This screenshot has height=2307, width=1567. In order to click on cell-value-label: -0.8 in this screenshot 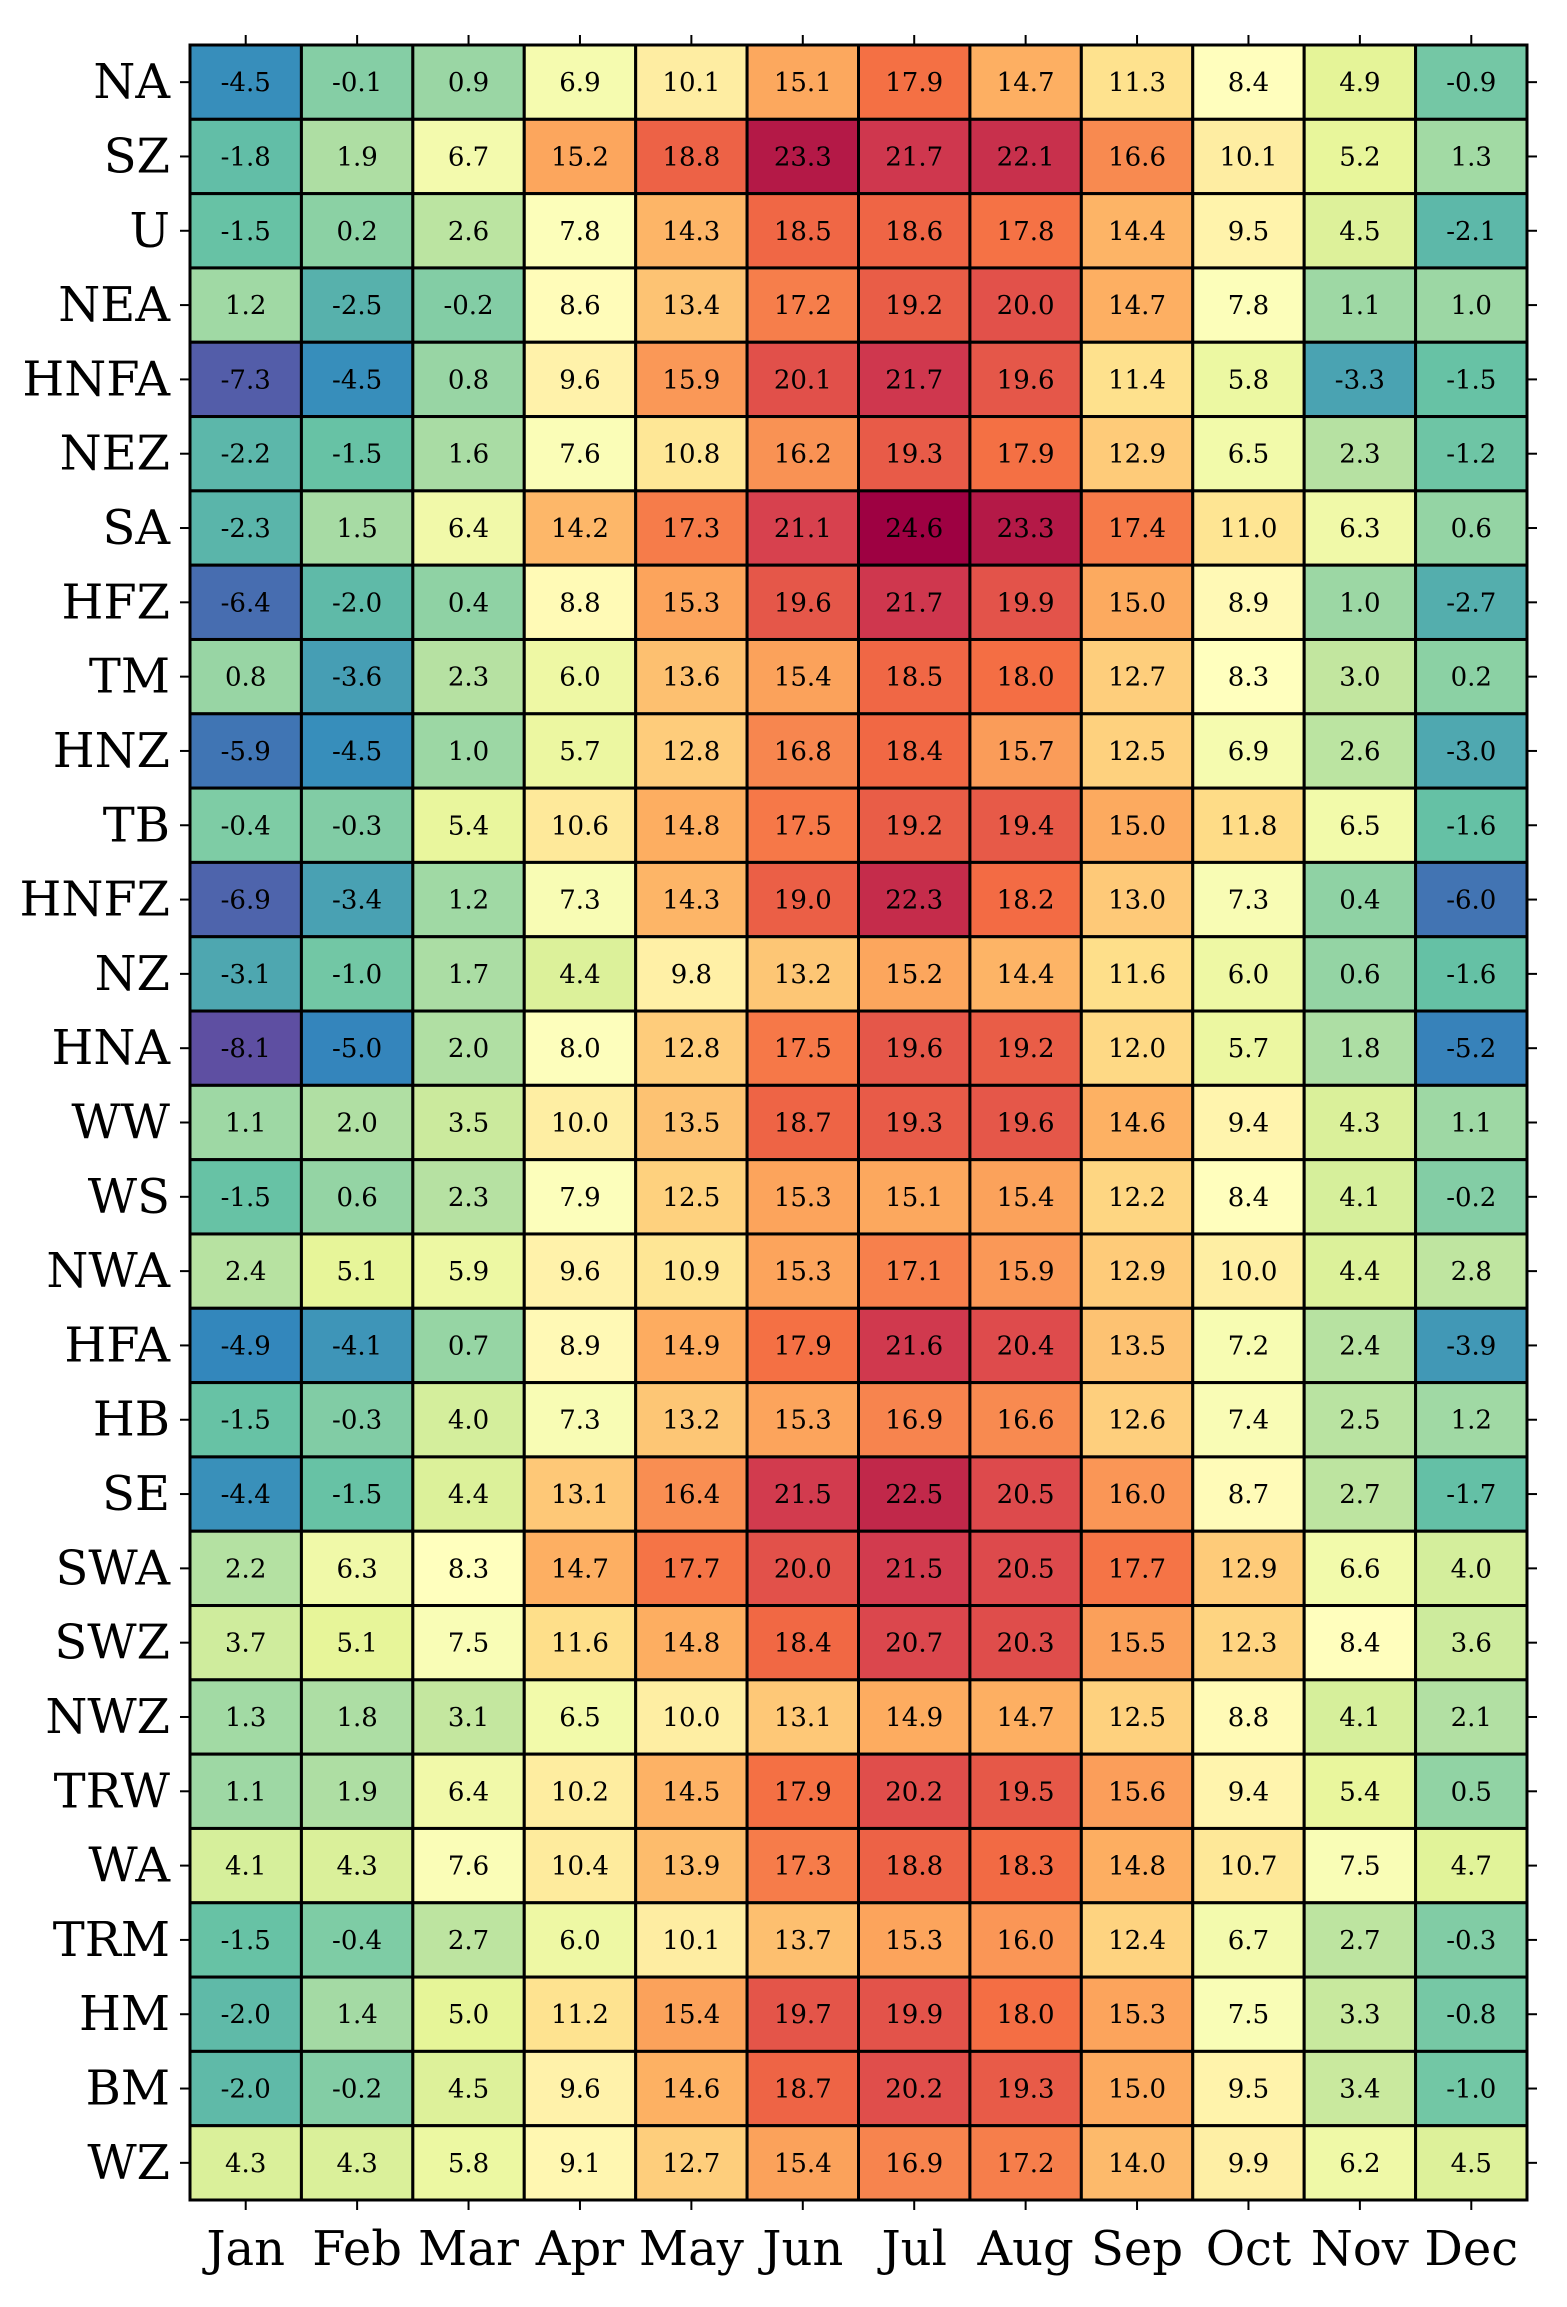, I will do `click(1471, 2015)`.